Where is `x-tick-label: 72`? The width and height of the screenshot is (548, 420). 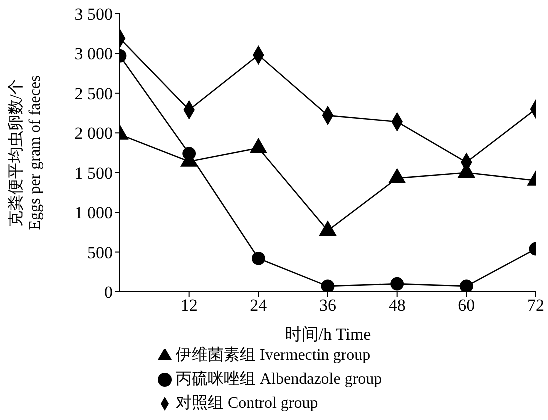 x-tick-label: 72 is located at coordinates (536, 306).